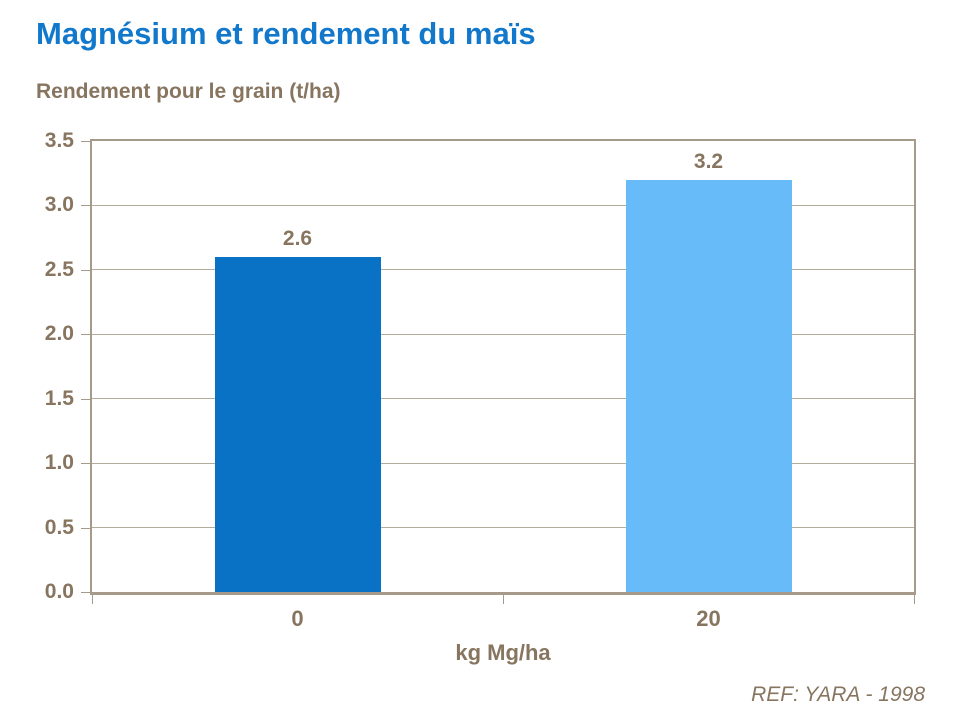 The width and height of the screenshot is (960, 720). Describe the element at coordinates (59, 398) in the screenshot. I see `y-tick-label: 1.5` at that location.